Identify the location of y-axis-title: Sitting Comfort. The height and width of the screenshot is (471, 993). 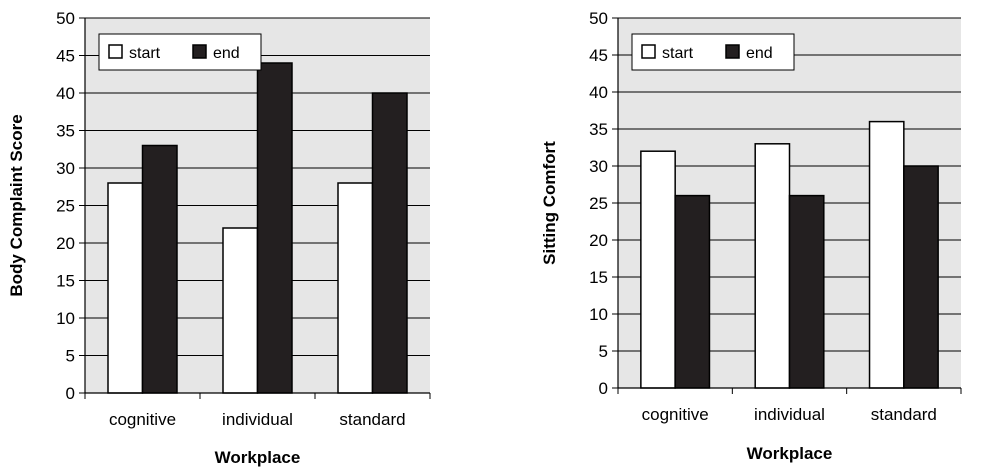
(549, 203).